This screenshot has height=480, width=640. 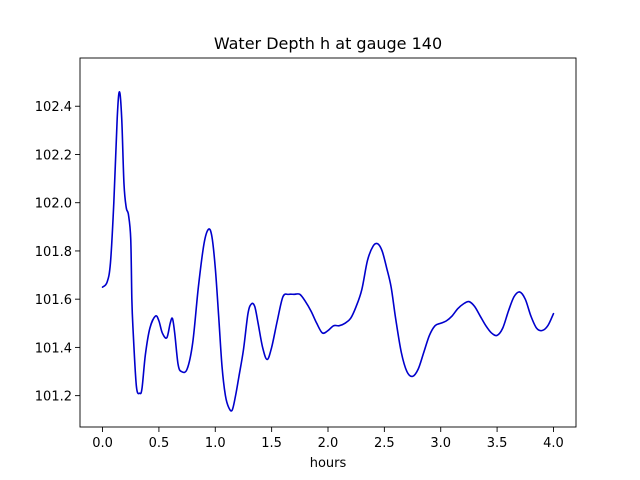 What do you see at coordinates (53, 348) in the screenshot?
I see `y-tick-label: 101.4` at bounding box center [53, 348].